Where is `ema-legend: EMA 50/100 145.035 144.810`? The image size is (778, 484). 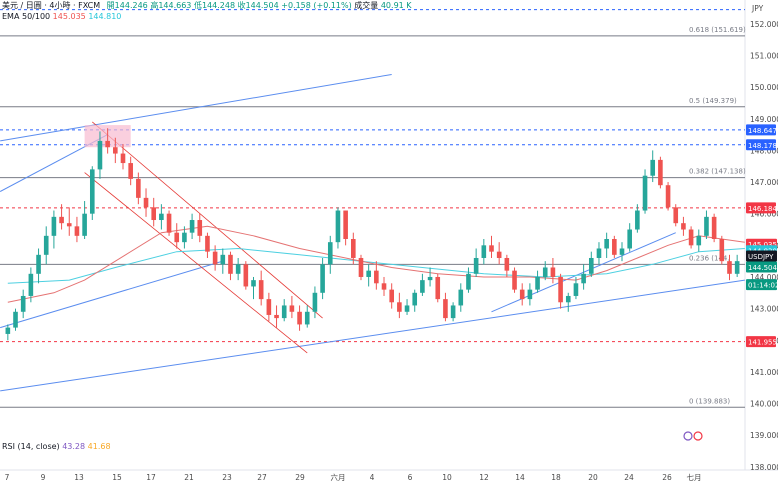 ema-legend: EMA 50/100 145.035 144.810 is located at coordinates (61, 17).